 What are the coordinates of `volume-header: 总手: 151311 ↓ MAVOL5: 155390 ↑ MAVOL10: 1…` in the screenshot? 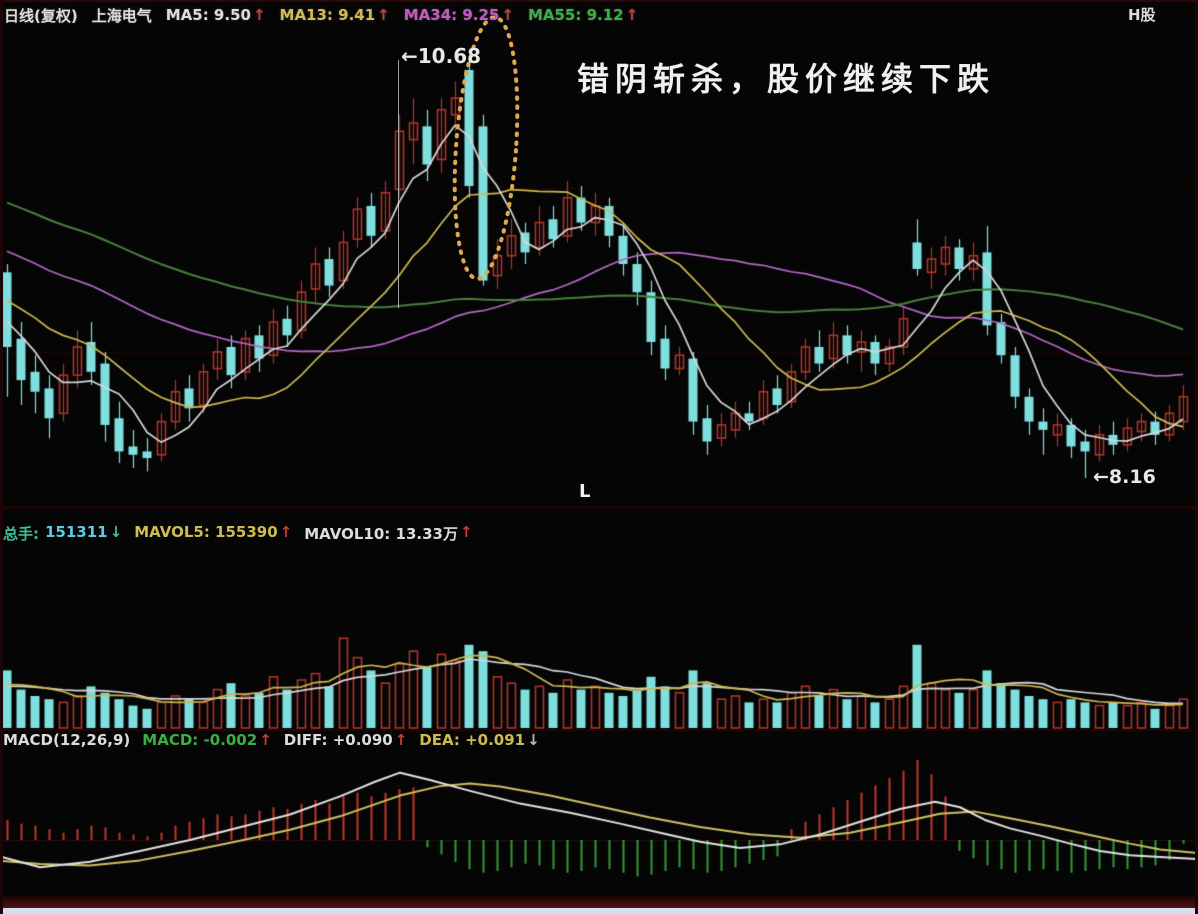 It's located at (244, 533).